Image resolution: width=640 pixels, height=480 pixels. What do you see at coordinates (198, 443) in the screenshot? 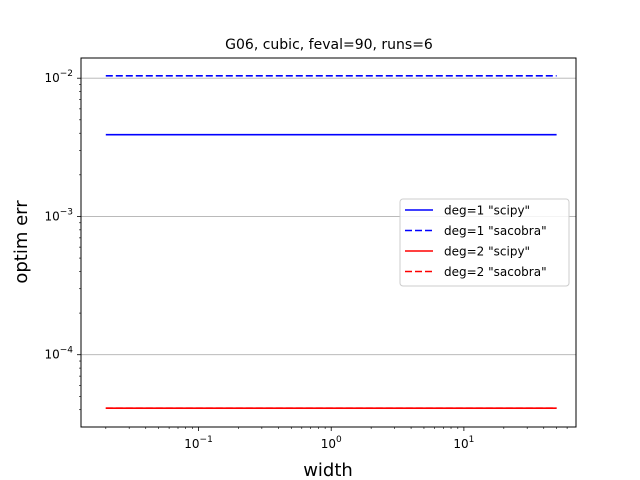
I see `x-tick-label: 10⁻¹` at bounding box center [198, 443].